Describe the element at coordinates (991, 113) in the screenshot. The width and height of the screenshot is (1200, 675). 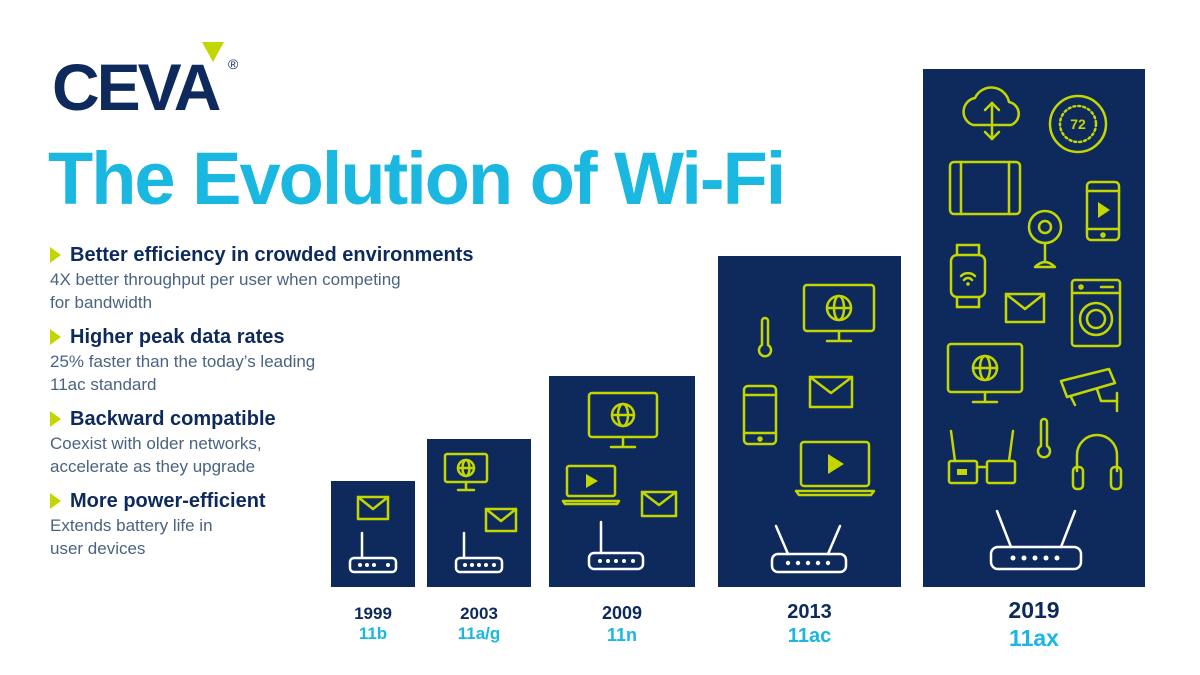
I see `cloud-sync-icon` at that location.